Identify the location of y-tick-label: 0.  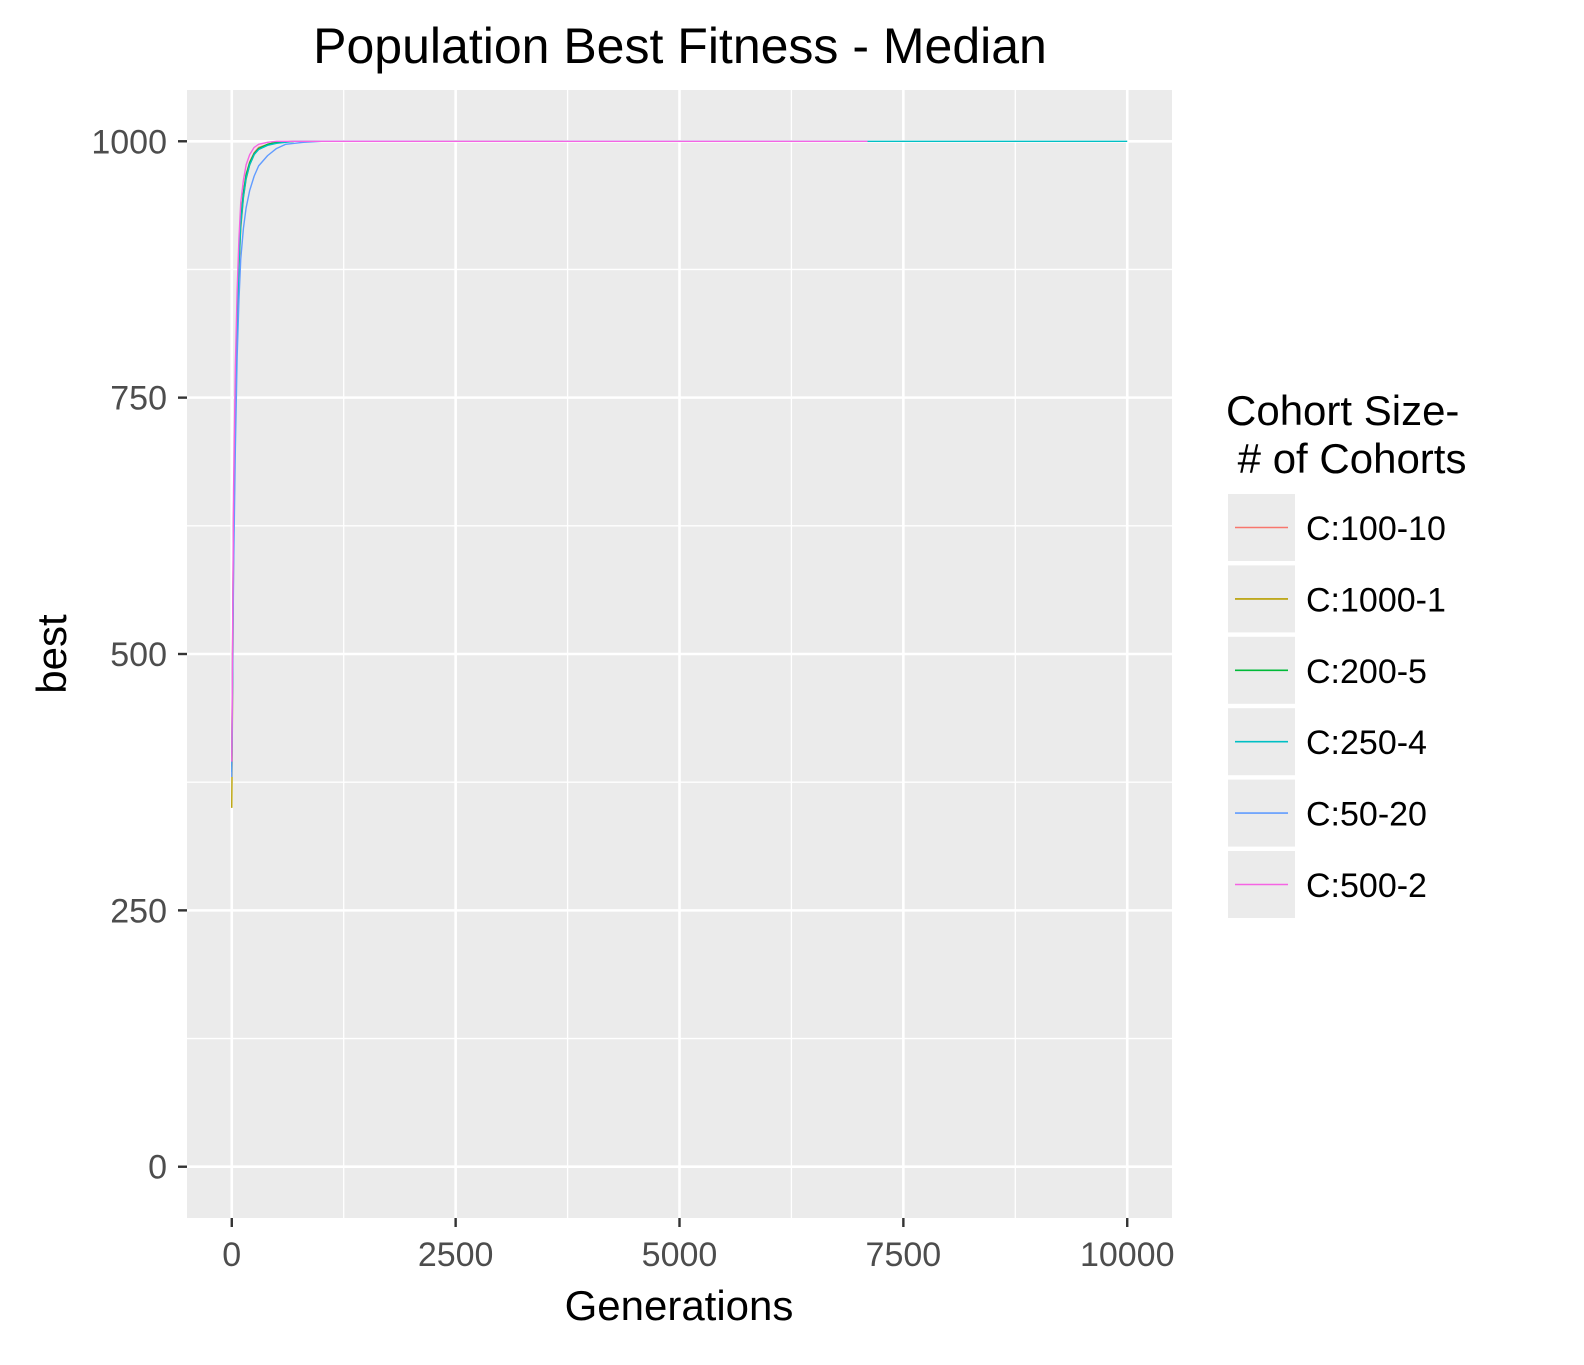
(157, 1168).